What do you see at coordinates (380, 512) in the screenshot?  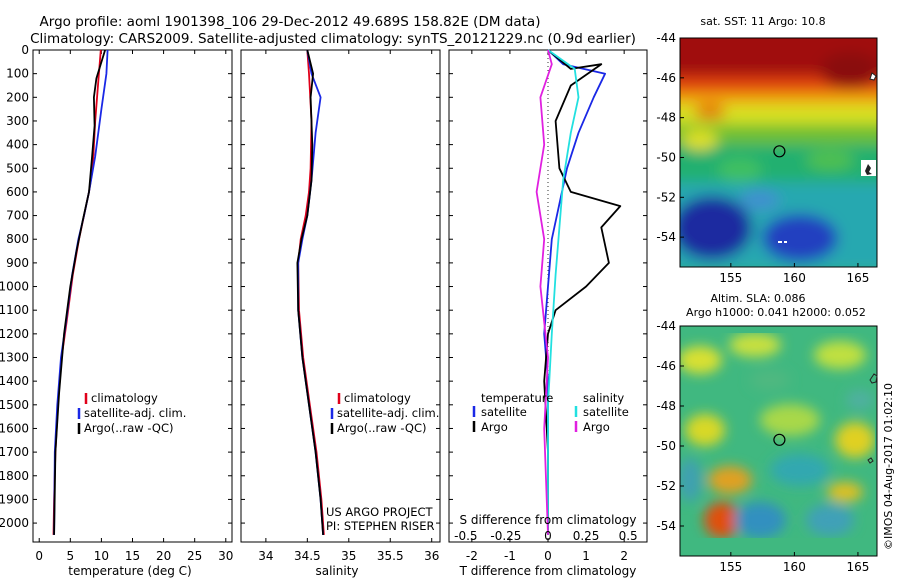 I see `project-annotation: US ARGO PROJECT` at bounding box center [380, 512].